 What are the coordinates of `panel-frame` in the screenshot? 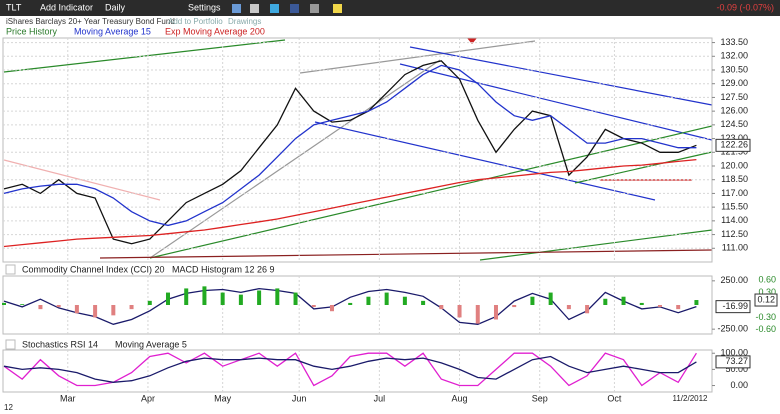 It's located at (357, 371).